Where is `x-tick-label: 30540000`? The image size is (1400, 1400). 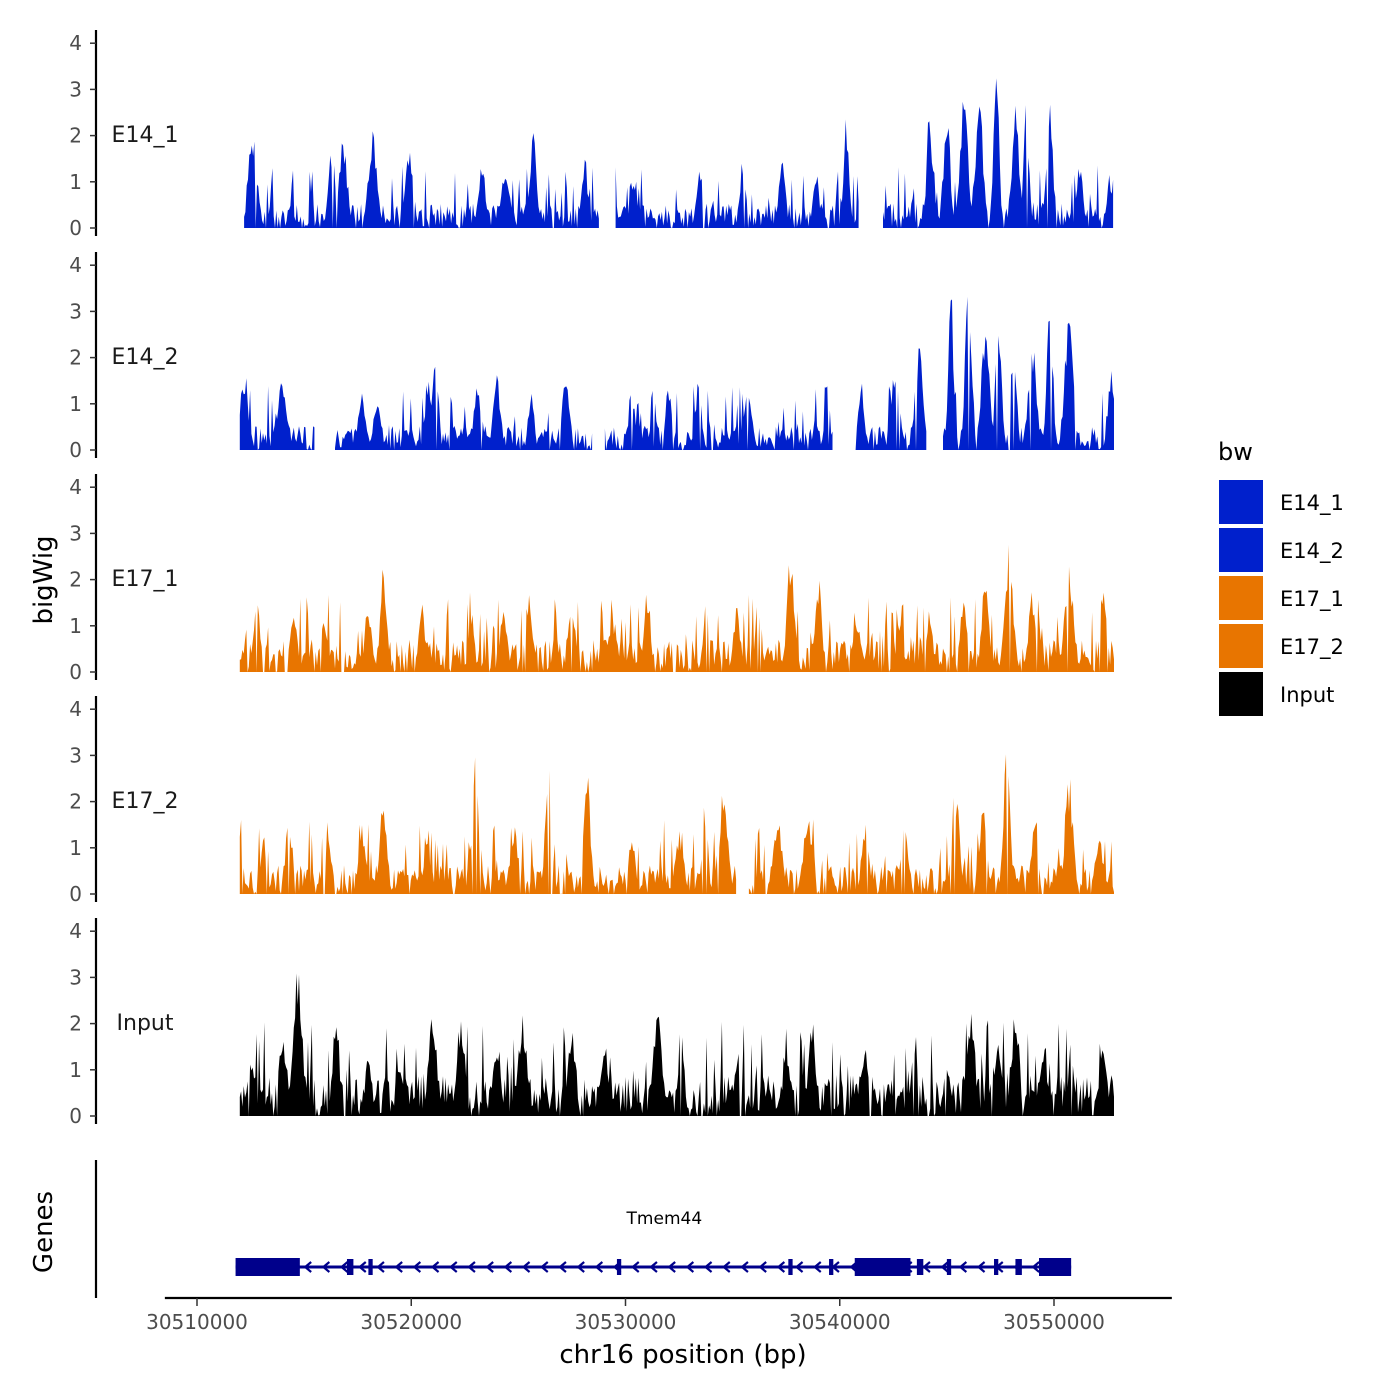
x-tick-label: 30540000 is located at coordinates (840, 1322).